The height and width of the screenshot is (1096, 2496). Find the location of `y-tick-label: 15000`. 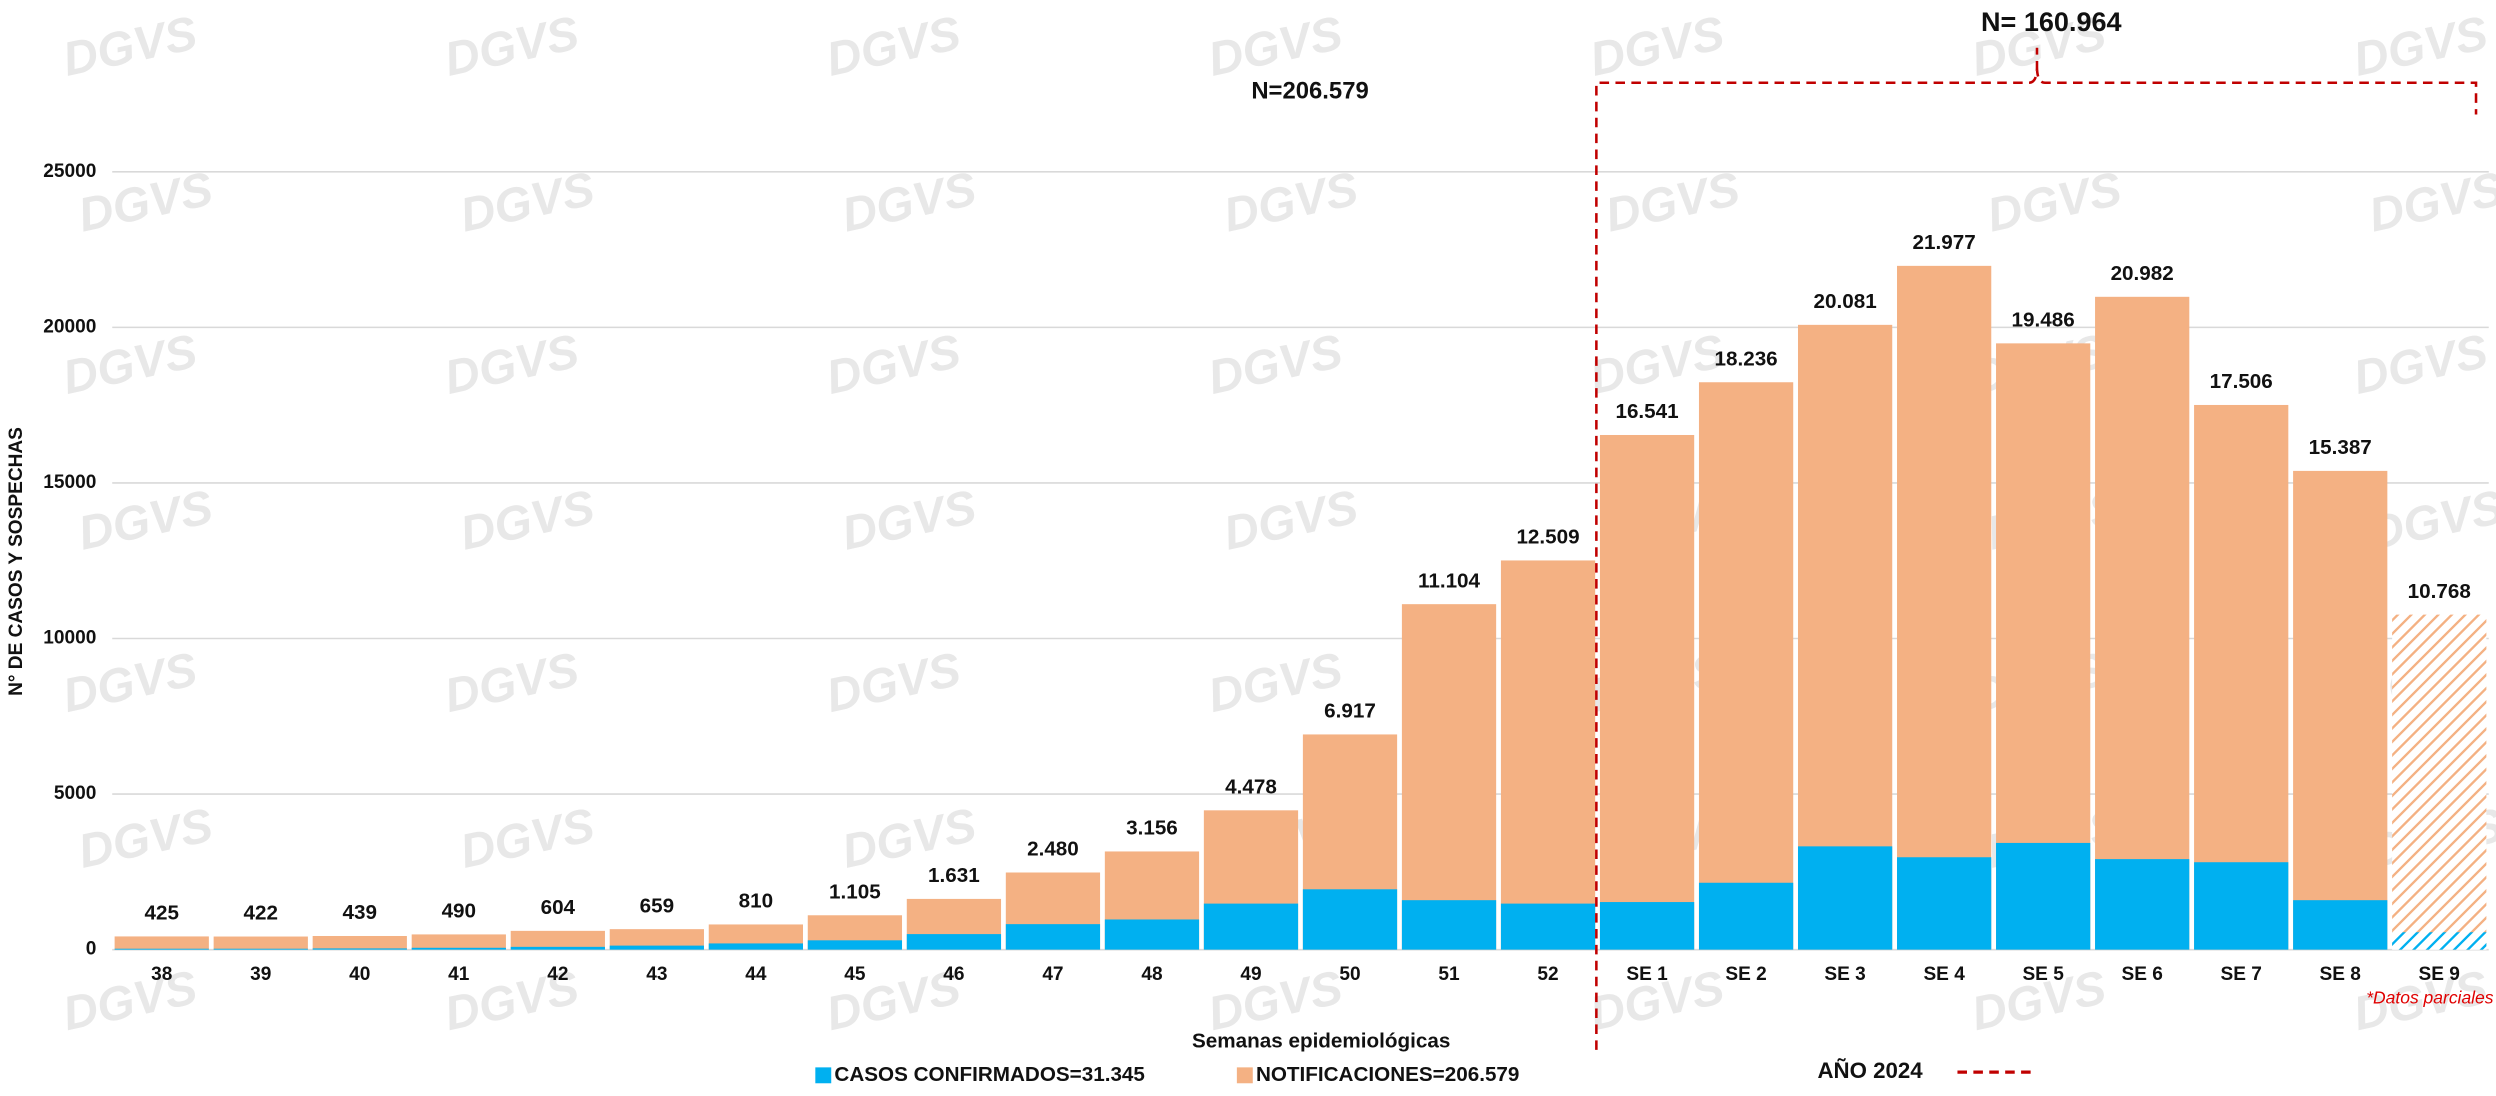

y-tick-label: 15000 is located at coordinates (69, 482).